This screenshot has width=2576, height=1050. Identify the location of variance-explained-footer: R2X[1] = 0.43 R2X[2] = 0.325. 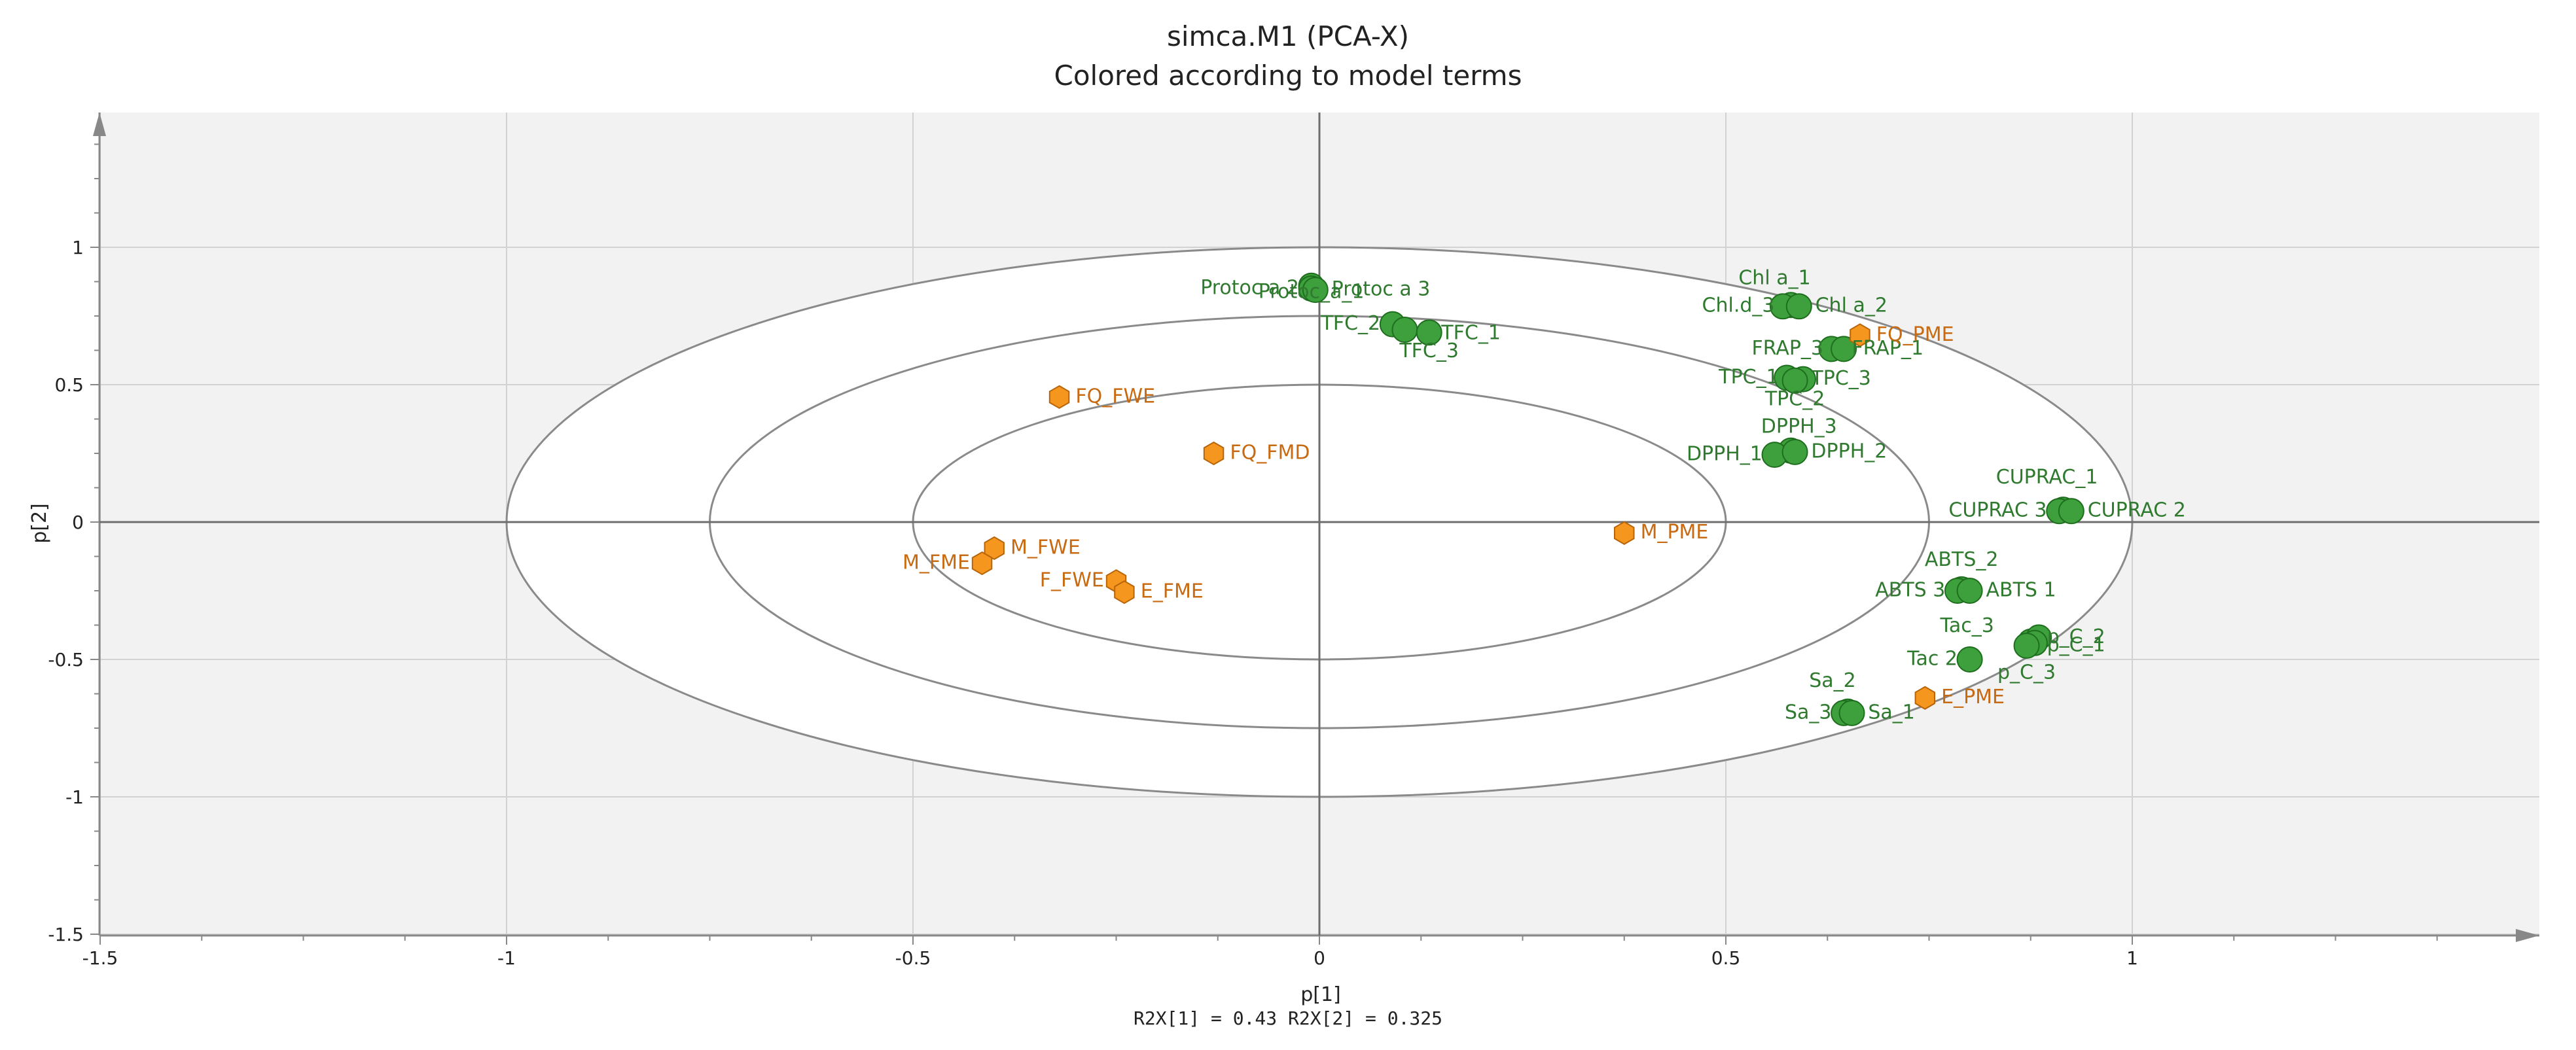
(1288, 1018).